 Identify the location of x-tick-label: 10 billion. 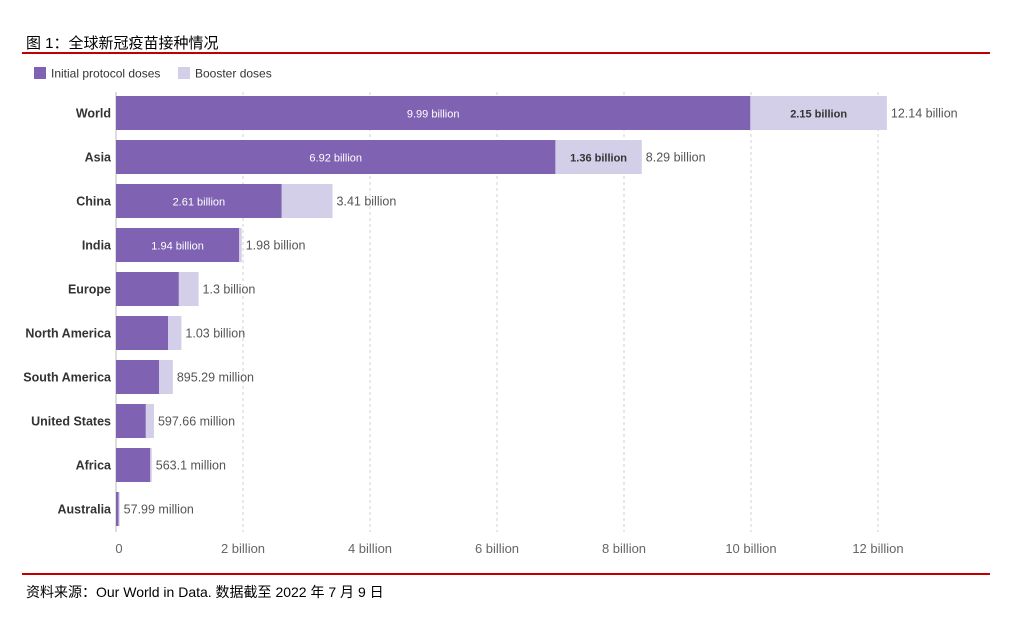
(750, 548).